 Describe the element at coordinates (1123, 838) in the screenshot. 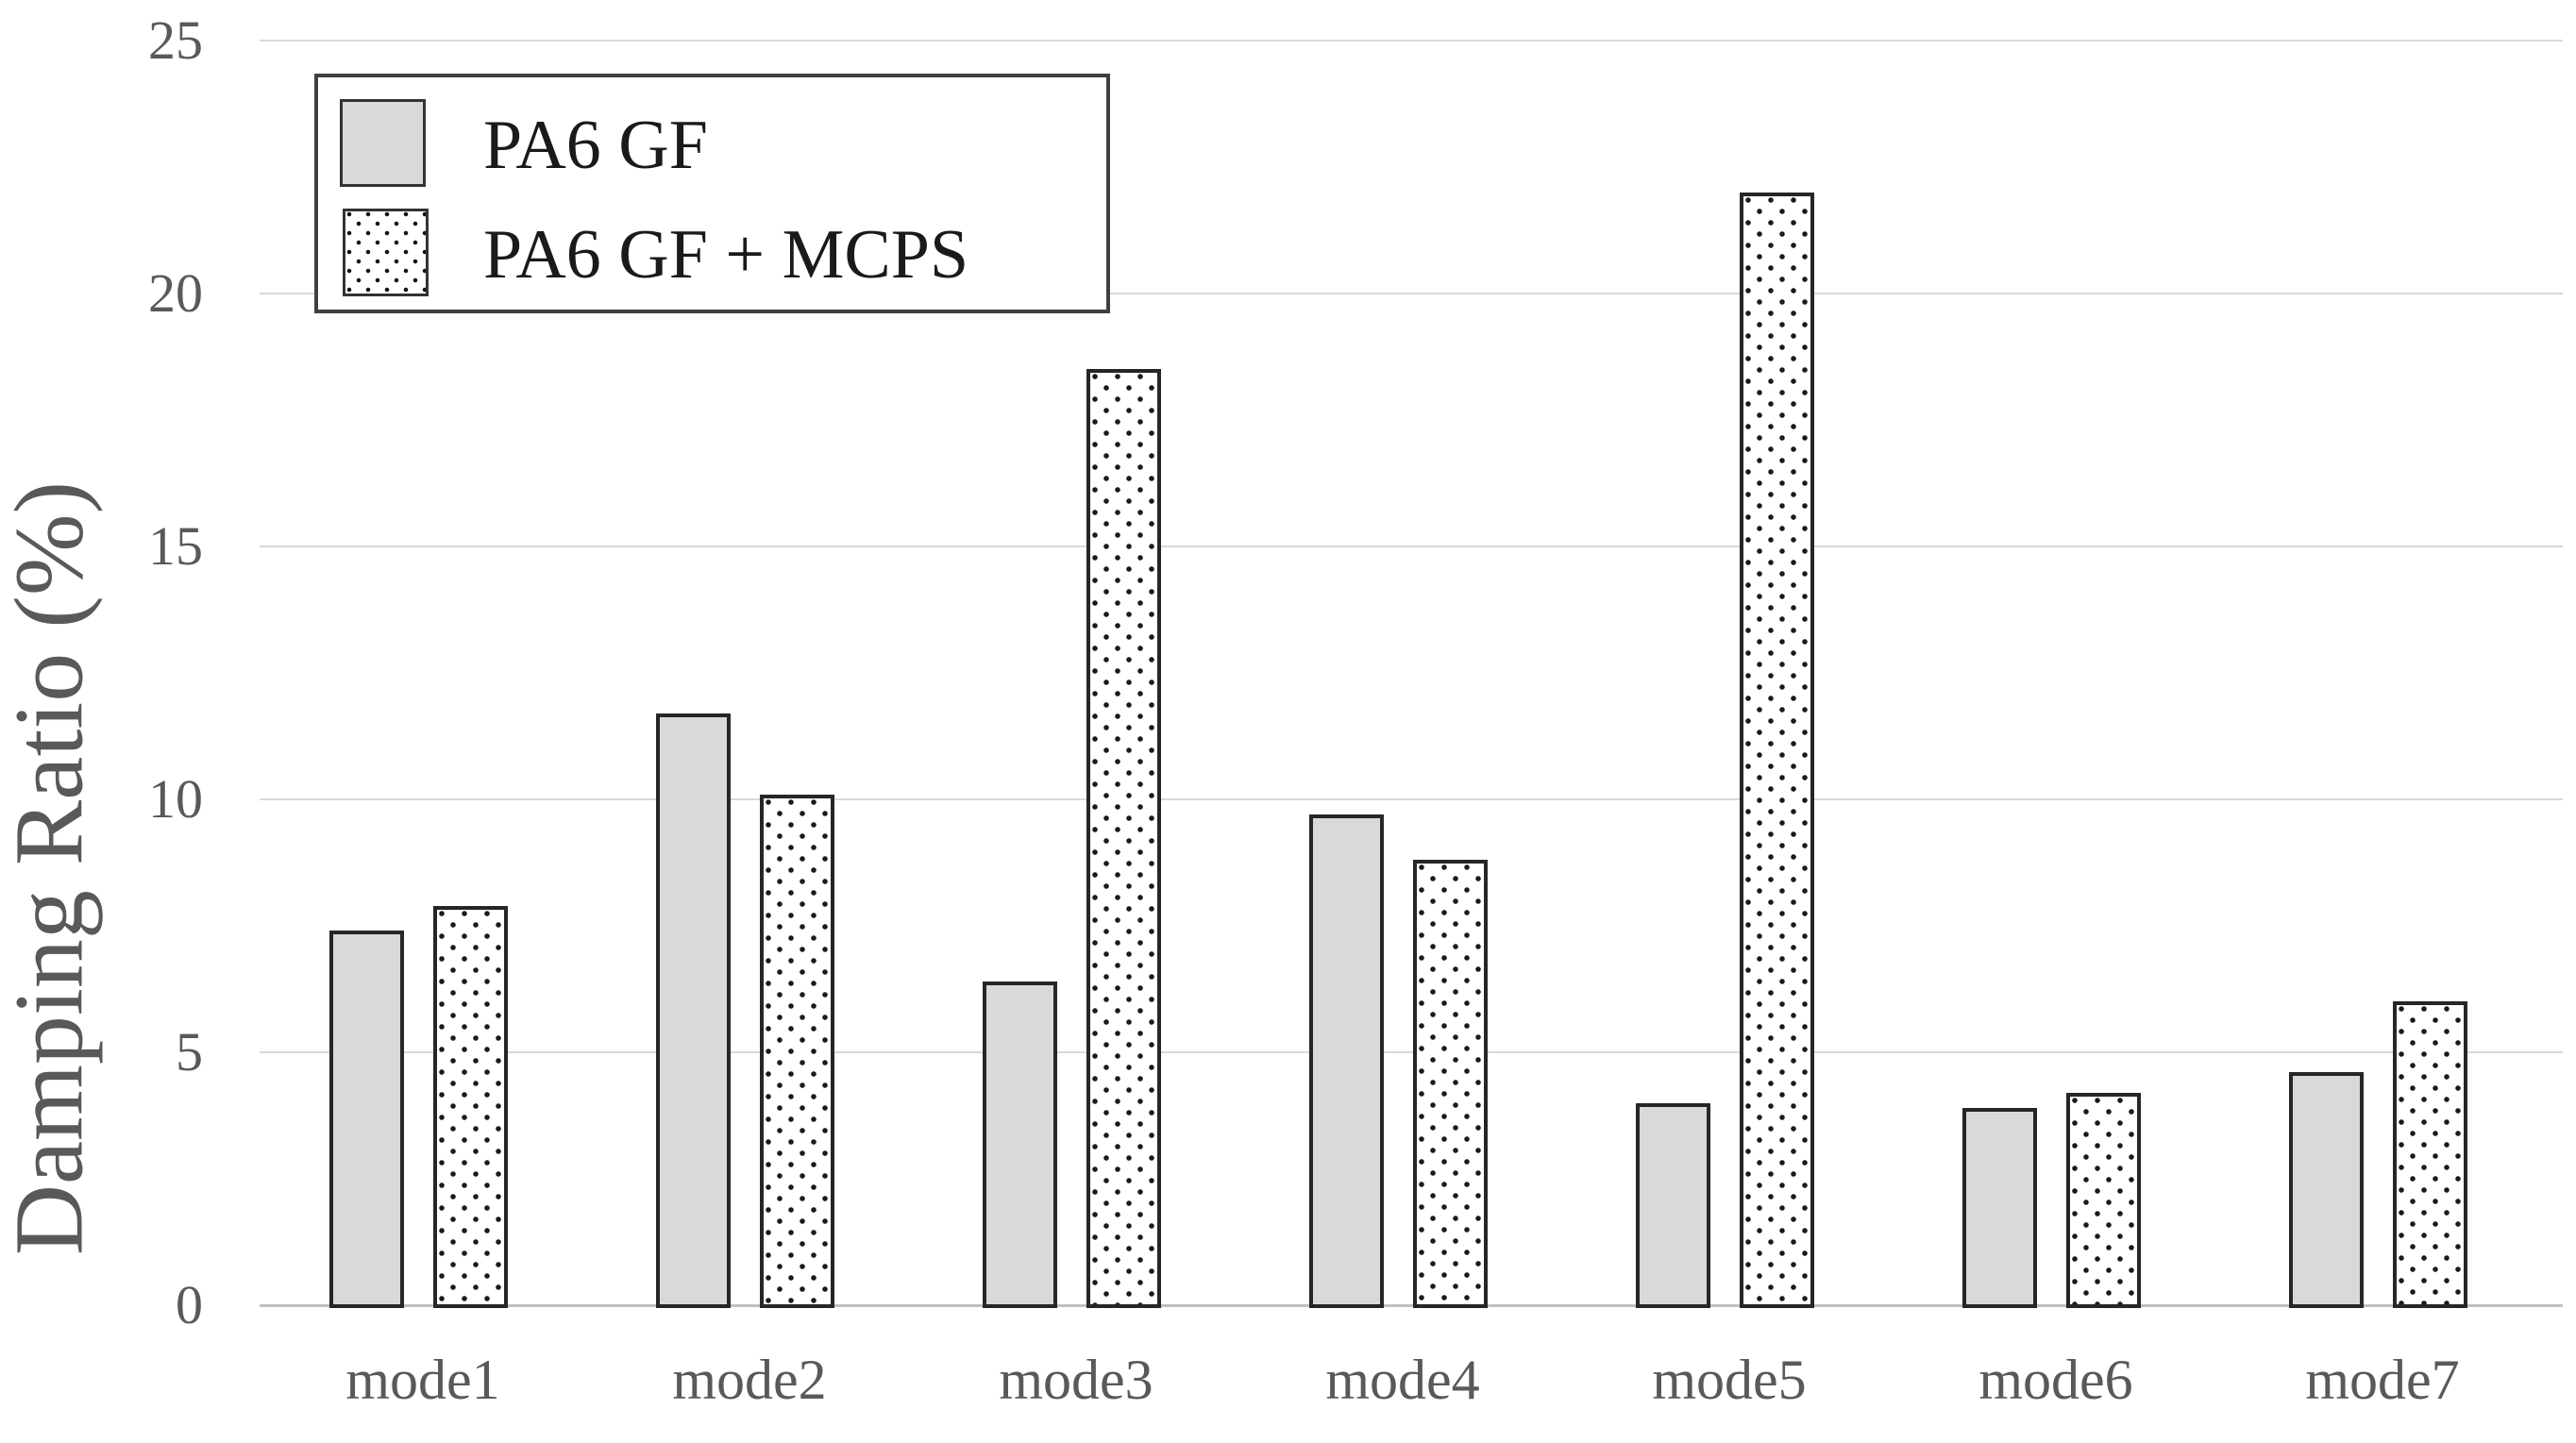

I see `bar-mode3-pa6gf-mcps` at that location.